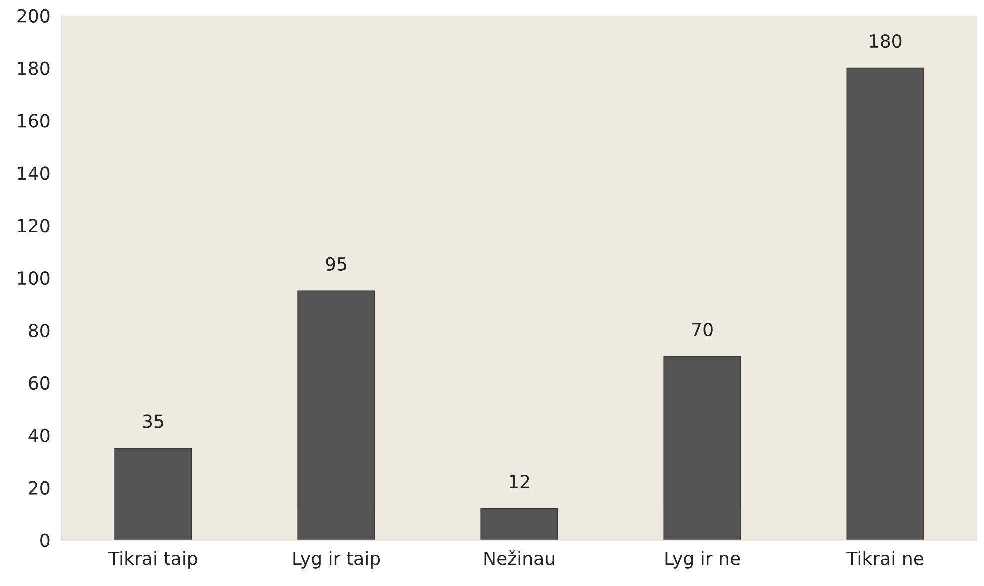 The width and height of the screenshot is (984, 586). Describe the element at coordinates (702, 329) in the screenshot. I see `data-label: 70` at that location.